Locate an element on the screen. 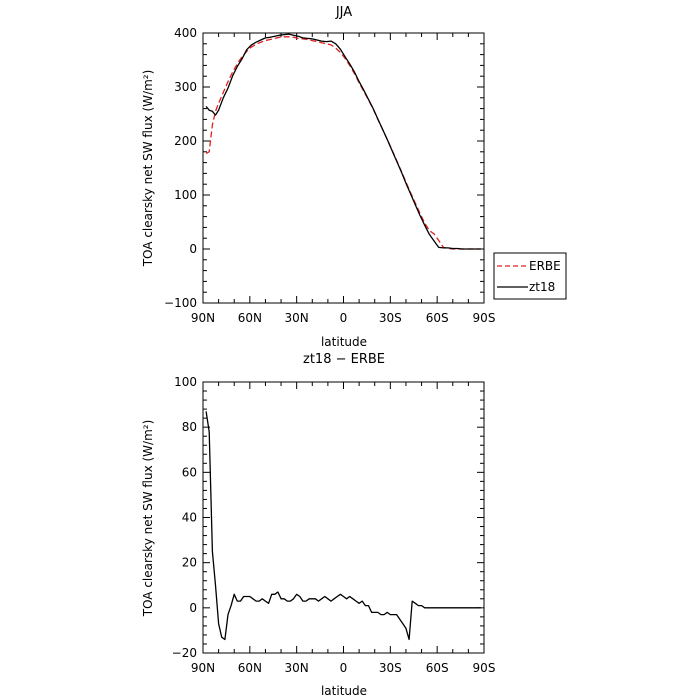 The width and height of the screenshot is (700, 700). panel2-y-tick-label: 20 is located at coordinates (189, 563).